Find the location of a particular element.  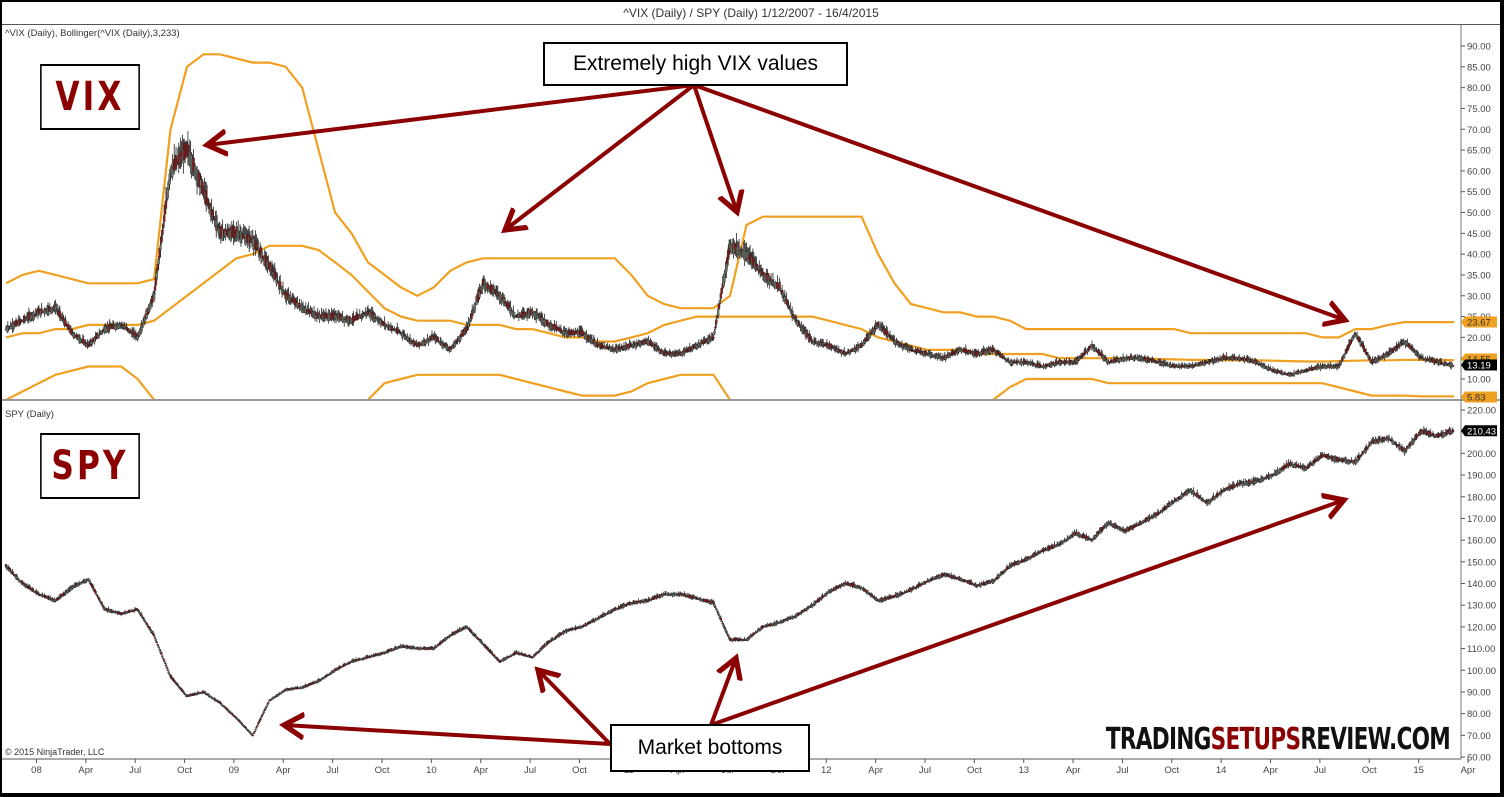

brand-watermark: TRADINGSETUPSREVIEW.COM is located at coordinates (1278, 739).